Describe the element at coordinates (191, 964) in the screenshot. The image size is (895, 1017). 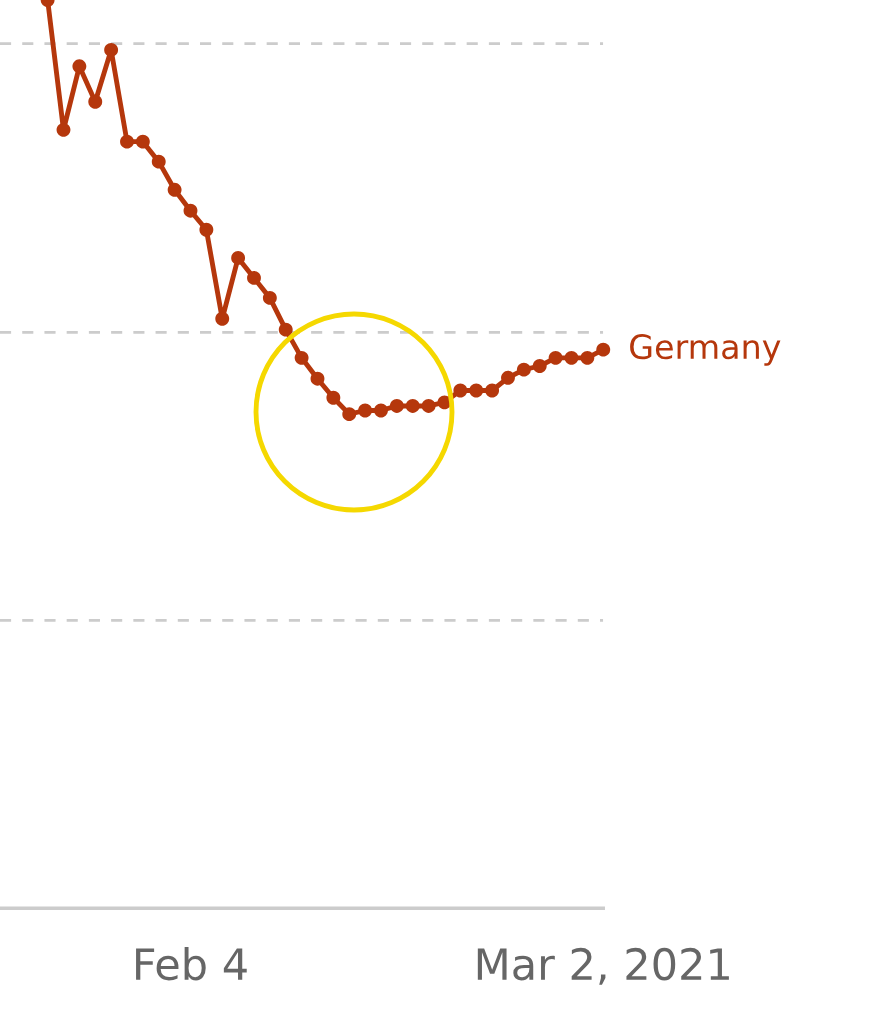
I see `x-tick-label: Feb 4` at that location.